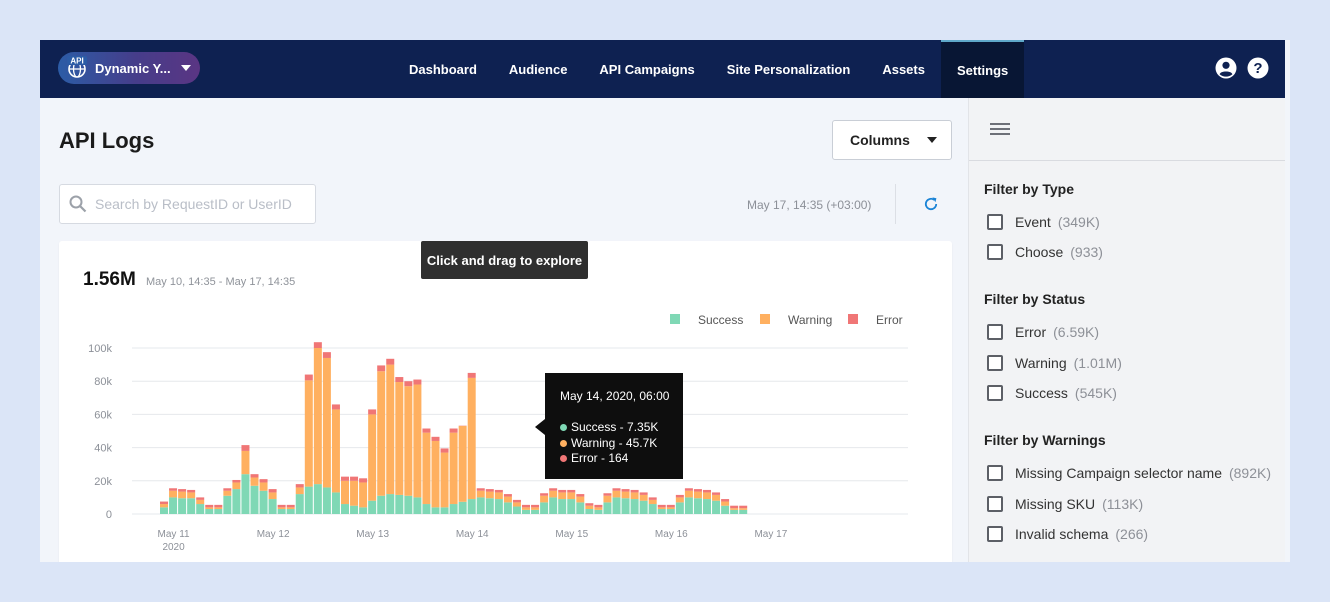 This screenshot has width=1330, height=602. I want to click on nav-api-campaigns: API Campaigns, so click(647, 69).